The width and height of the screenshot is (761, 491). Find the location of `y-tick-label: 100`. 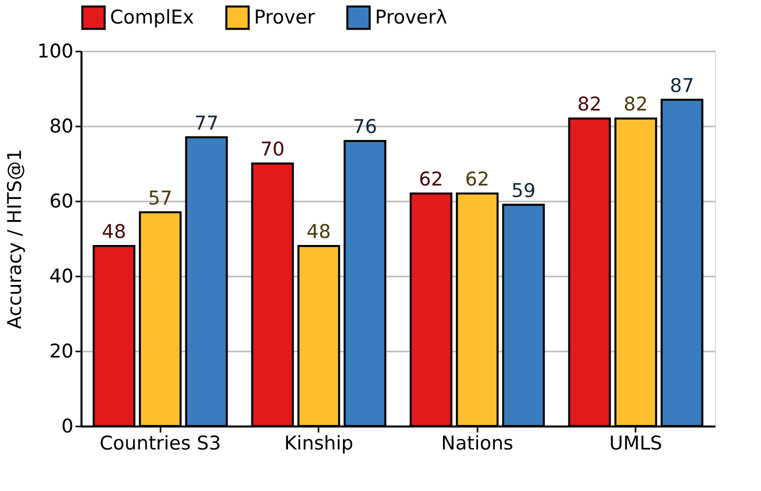

y-tick-label: 100 is located at coordinates (55, 51).